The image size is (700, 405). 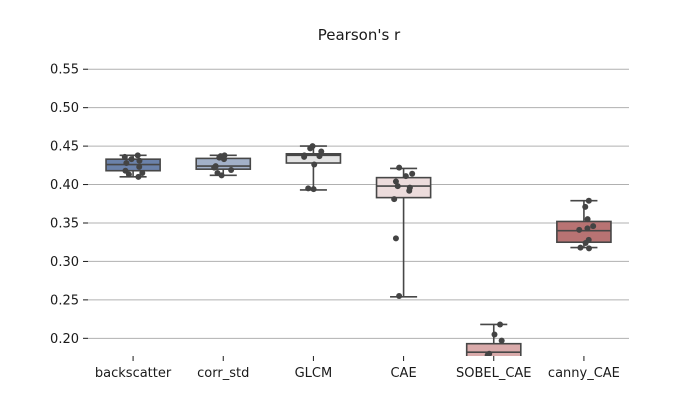 What do you see at coordinates (359, 35) in the screenshot?
I see `chart-title: Pearson's r` at bounding box center [359, 35].